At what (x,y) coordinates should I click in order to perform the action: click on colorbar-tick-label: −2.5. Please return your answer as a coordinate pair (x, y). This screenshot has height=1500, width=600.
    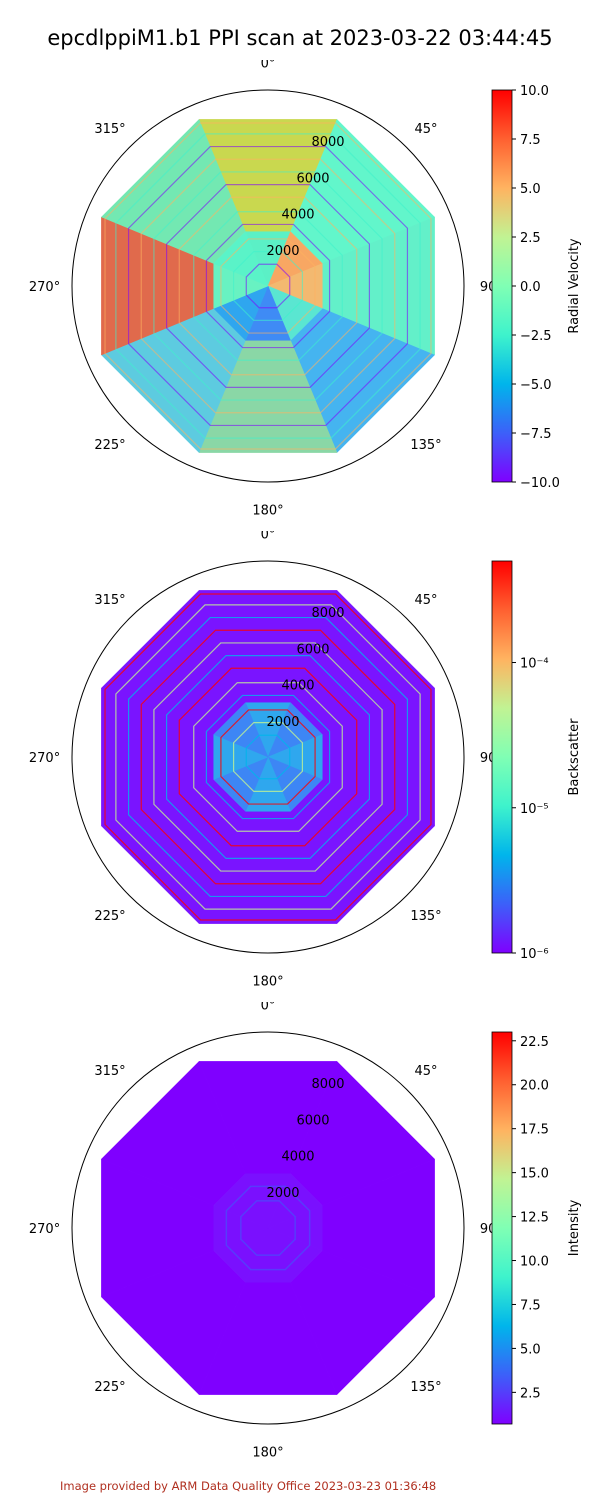
    Looking at the image, I should click on (536, 336).